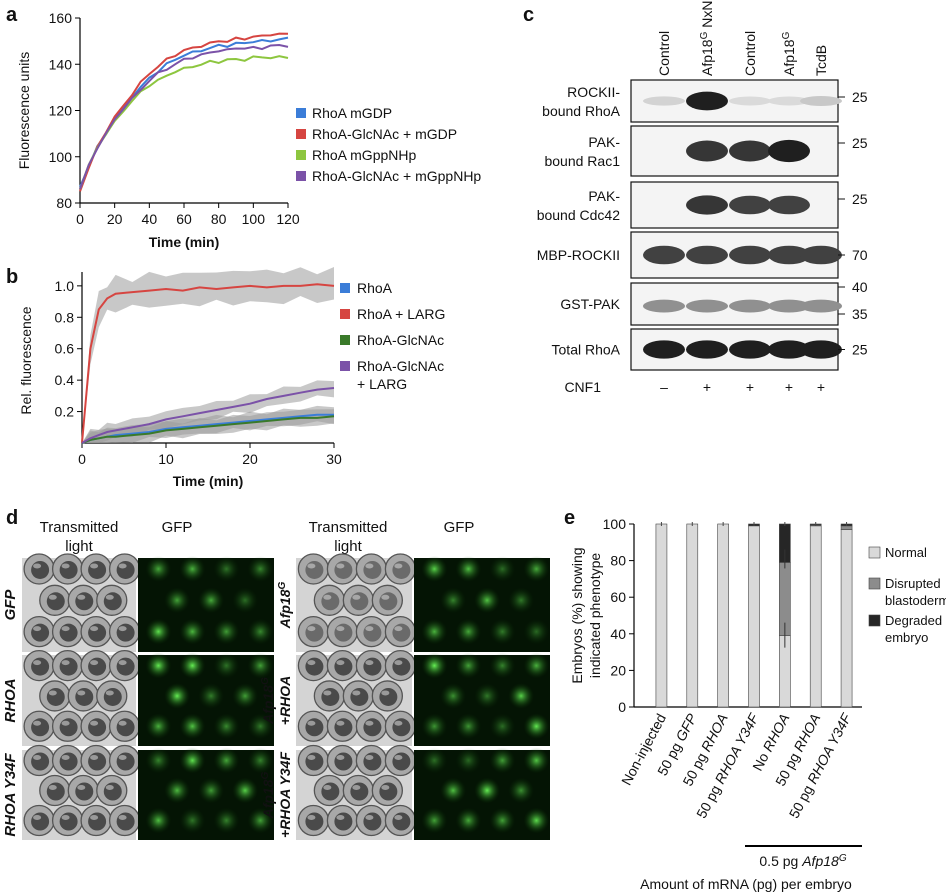 The height and width of the screenshot is (896, 946). I want to click on a-x-tick-label: 0, so click(80, 219).